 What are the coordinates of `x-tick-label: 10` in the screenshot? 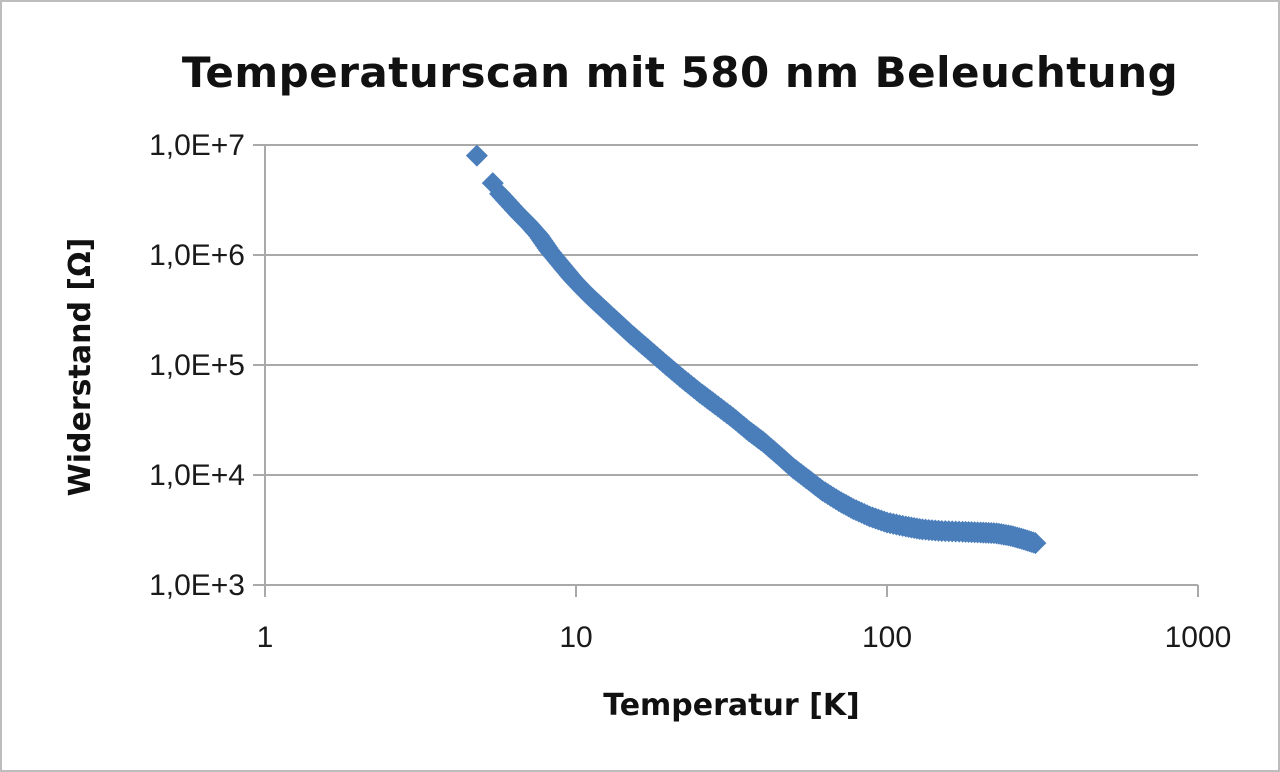 It's located at (575, 637).